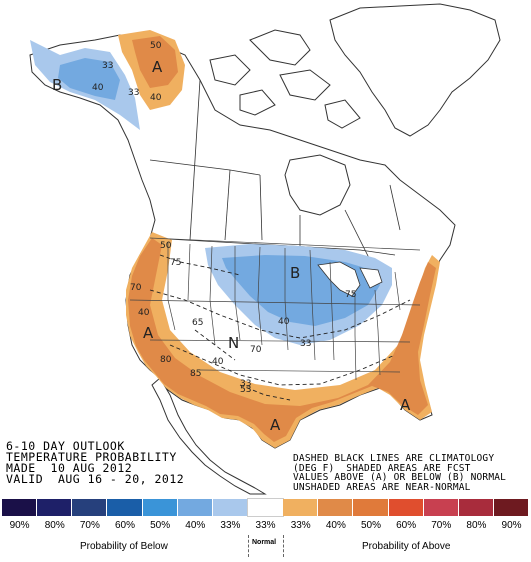 The height and width of the screenshot is (562, 531). I want to click on note-line-3: VALUES ABOVE (A) OR BELOW (B) NORMAL, so click(400, 477).